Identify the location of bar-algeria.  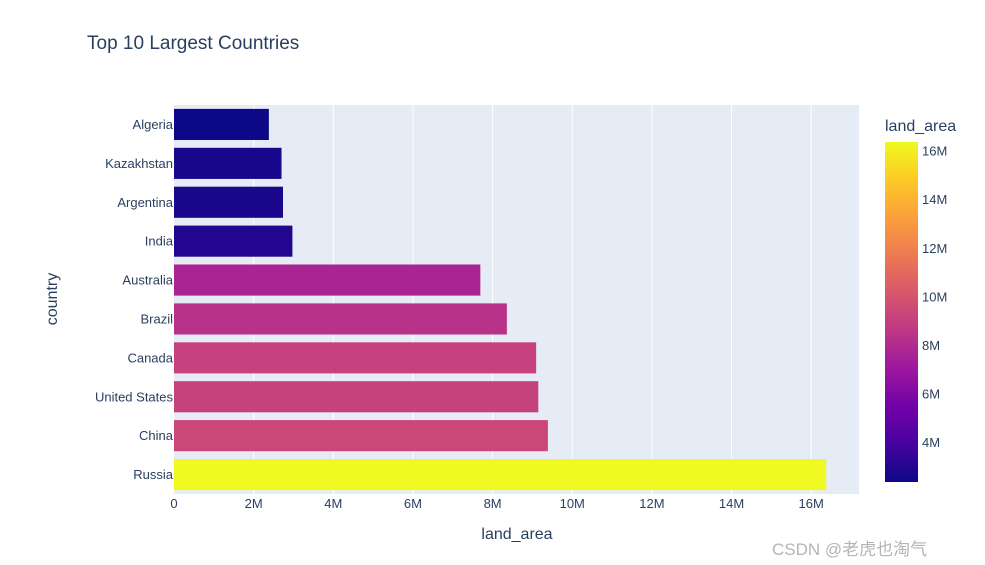
(221, 124).